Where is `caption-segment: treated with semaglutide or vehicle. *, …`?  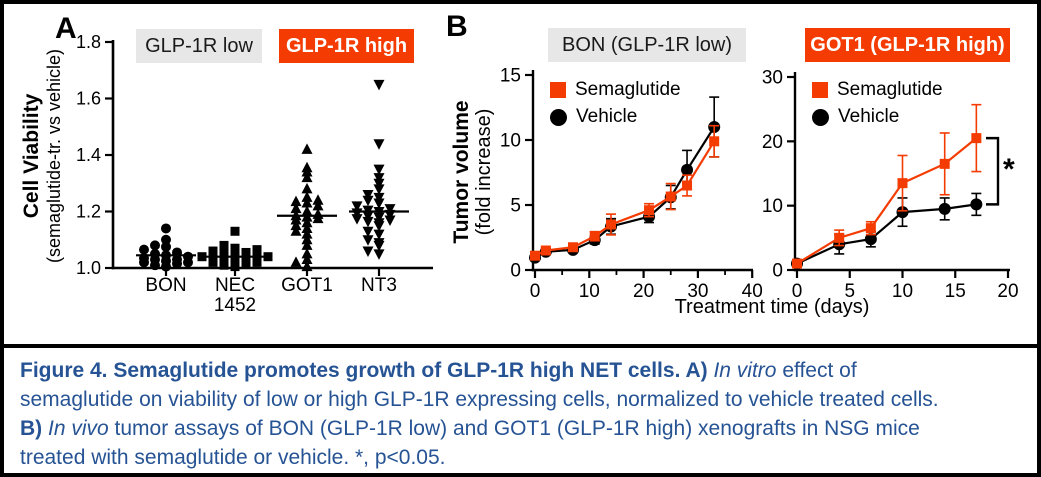
caption-segment: treated with semaglutide or vehicle. *, … is located at coordinates (233, 457).